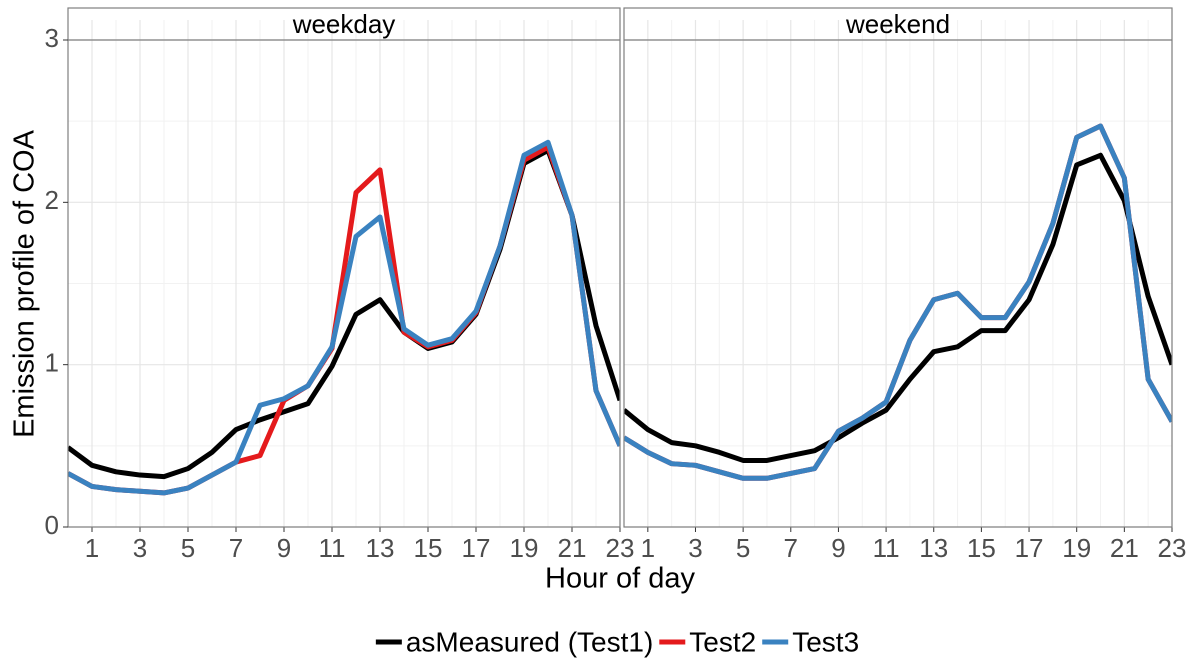 This screenshot has width=1201, height=668. Describe the element at coordinates (344, 24) in the screenshot. I see `facet-title: weekday` at that location.